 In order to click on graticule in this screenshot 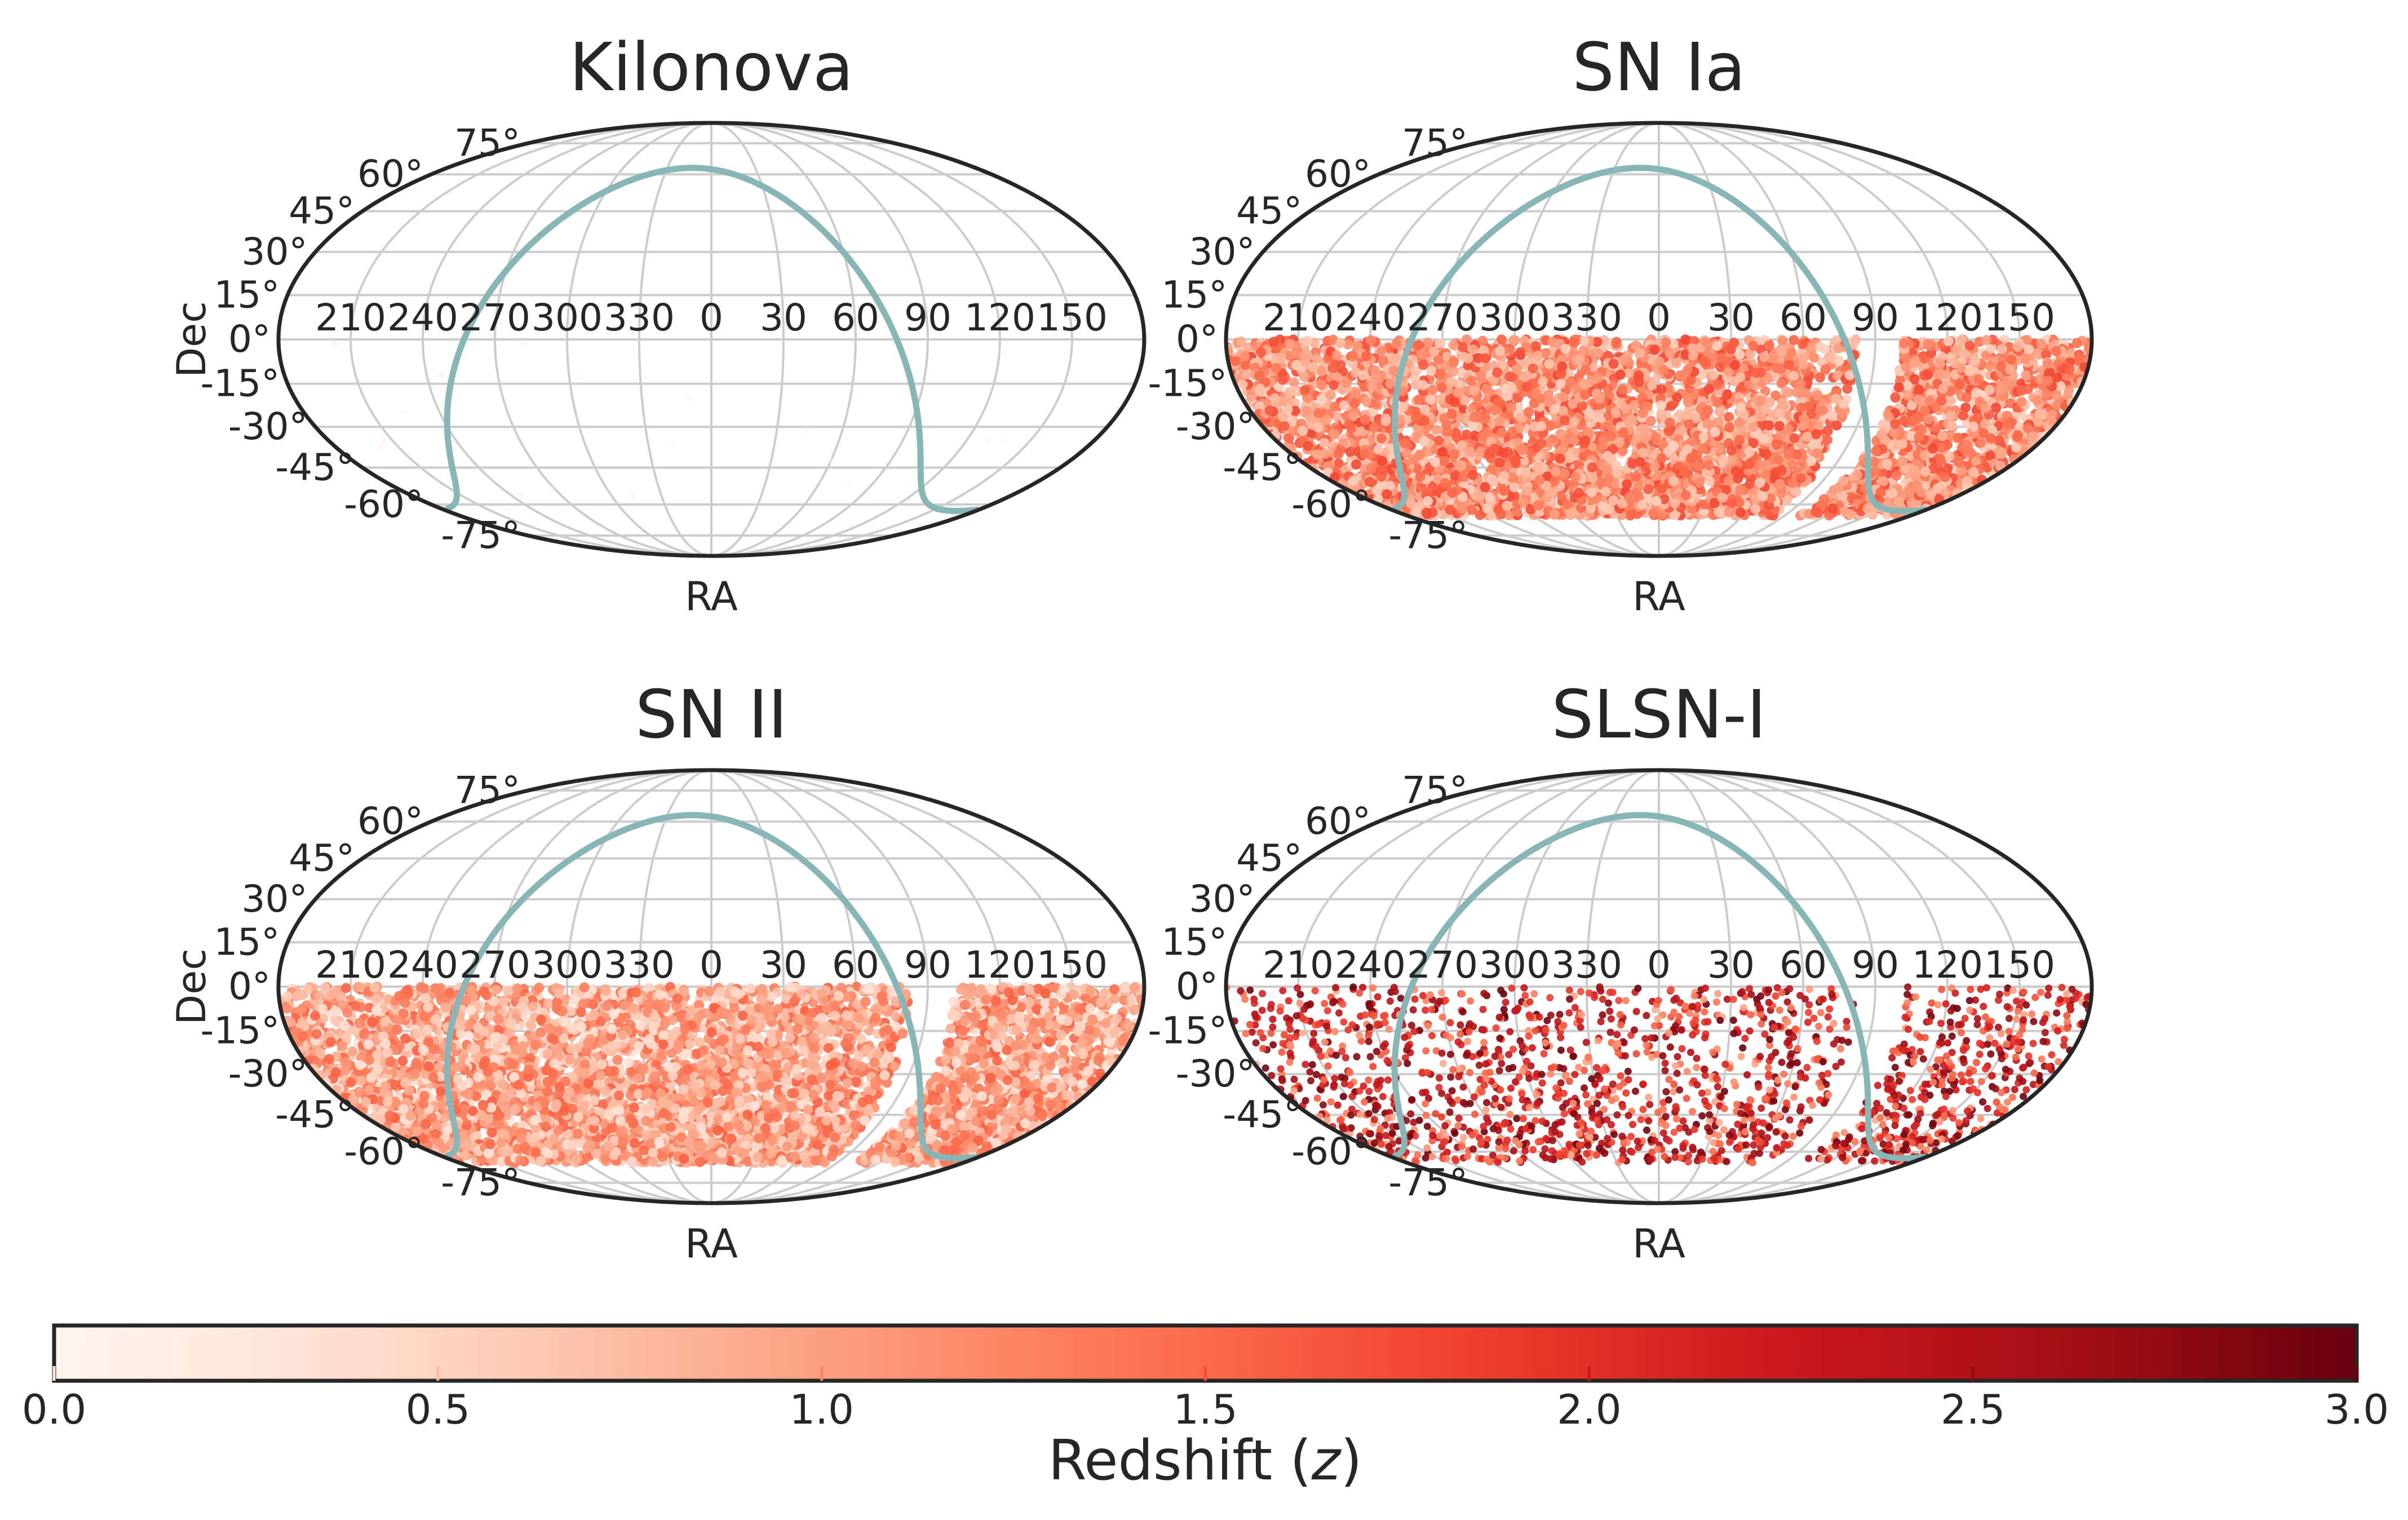, I will do `click(711, 339)`.